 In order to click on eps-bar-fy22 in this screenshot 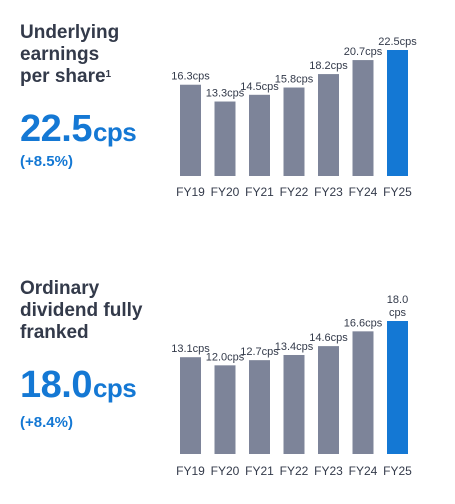, I will do `click(294, 131)`.